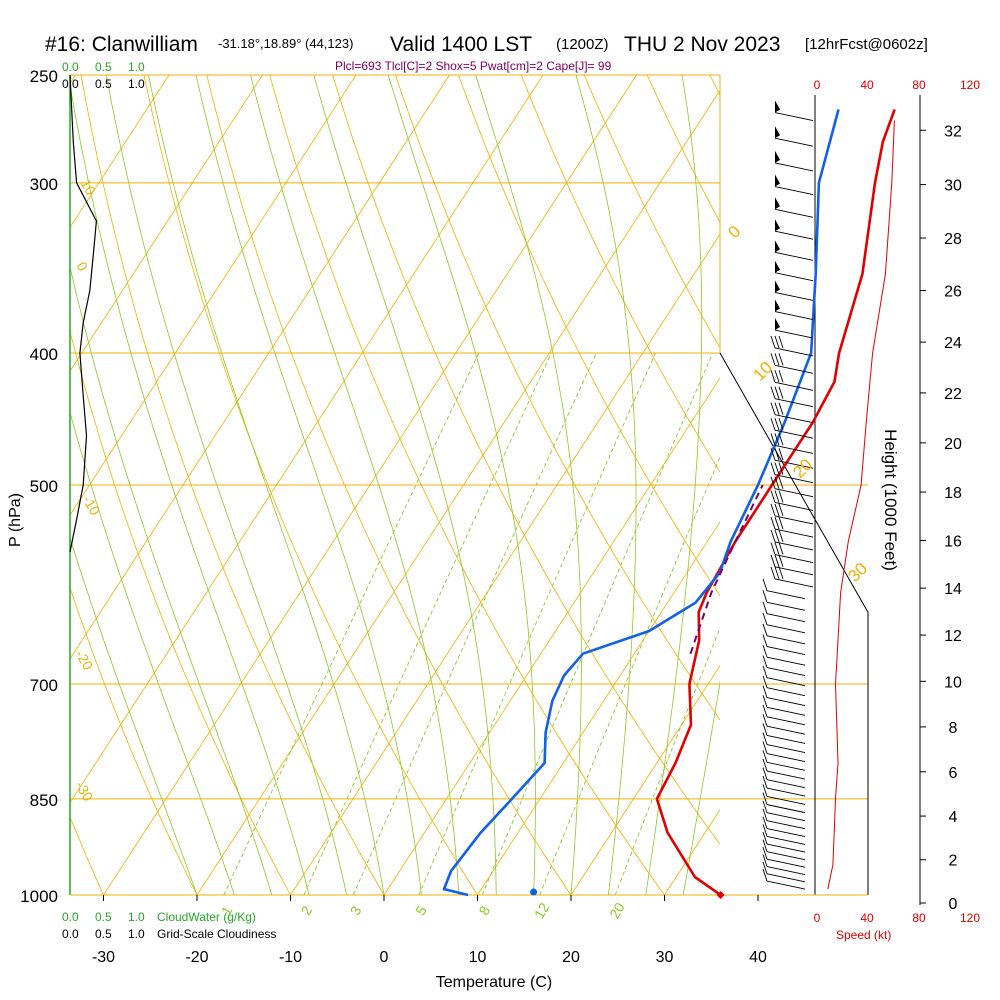  What do you see at coordinates (39, 896) in the screenshot?
I see `pressure-tick-label: 1000` at bounding box center [39, 896].